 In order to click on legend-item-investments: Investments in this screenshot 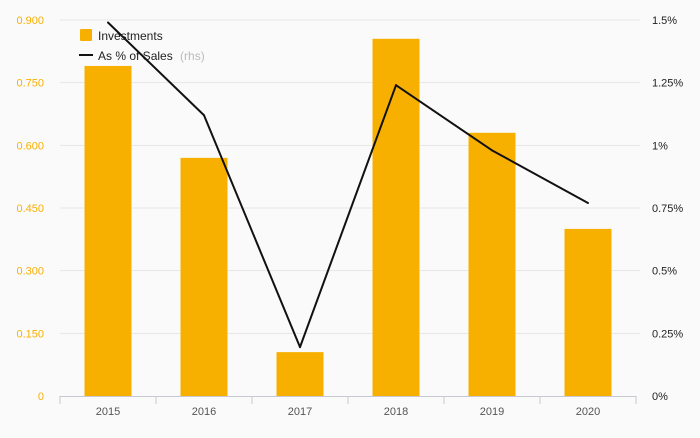, I will do `click(121, 36)`.